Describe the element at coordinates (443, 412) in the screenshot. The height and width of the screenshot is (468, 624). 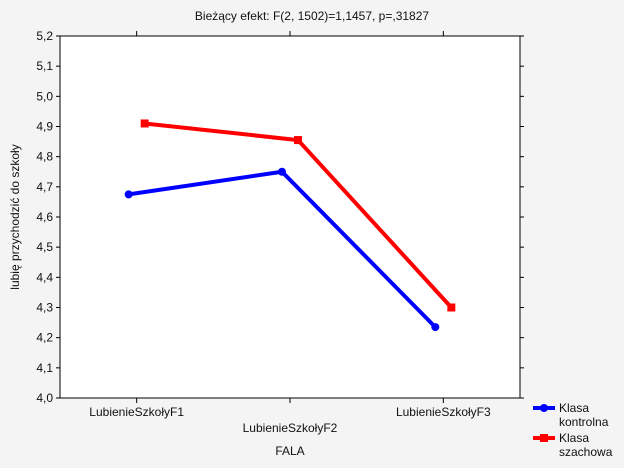
I see `x-tick-label: LubienieSzkołyF3` at that location.